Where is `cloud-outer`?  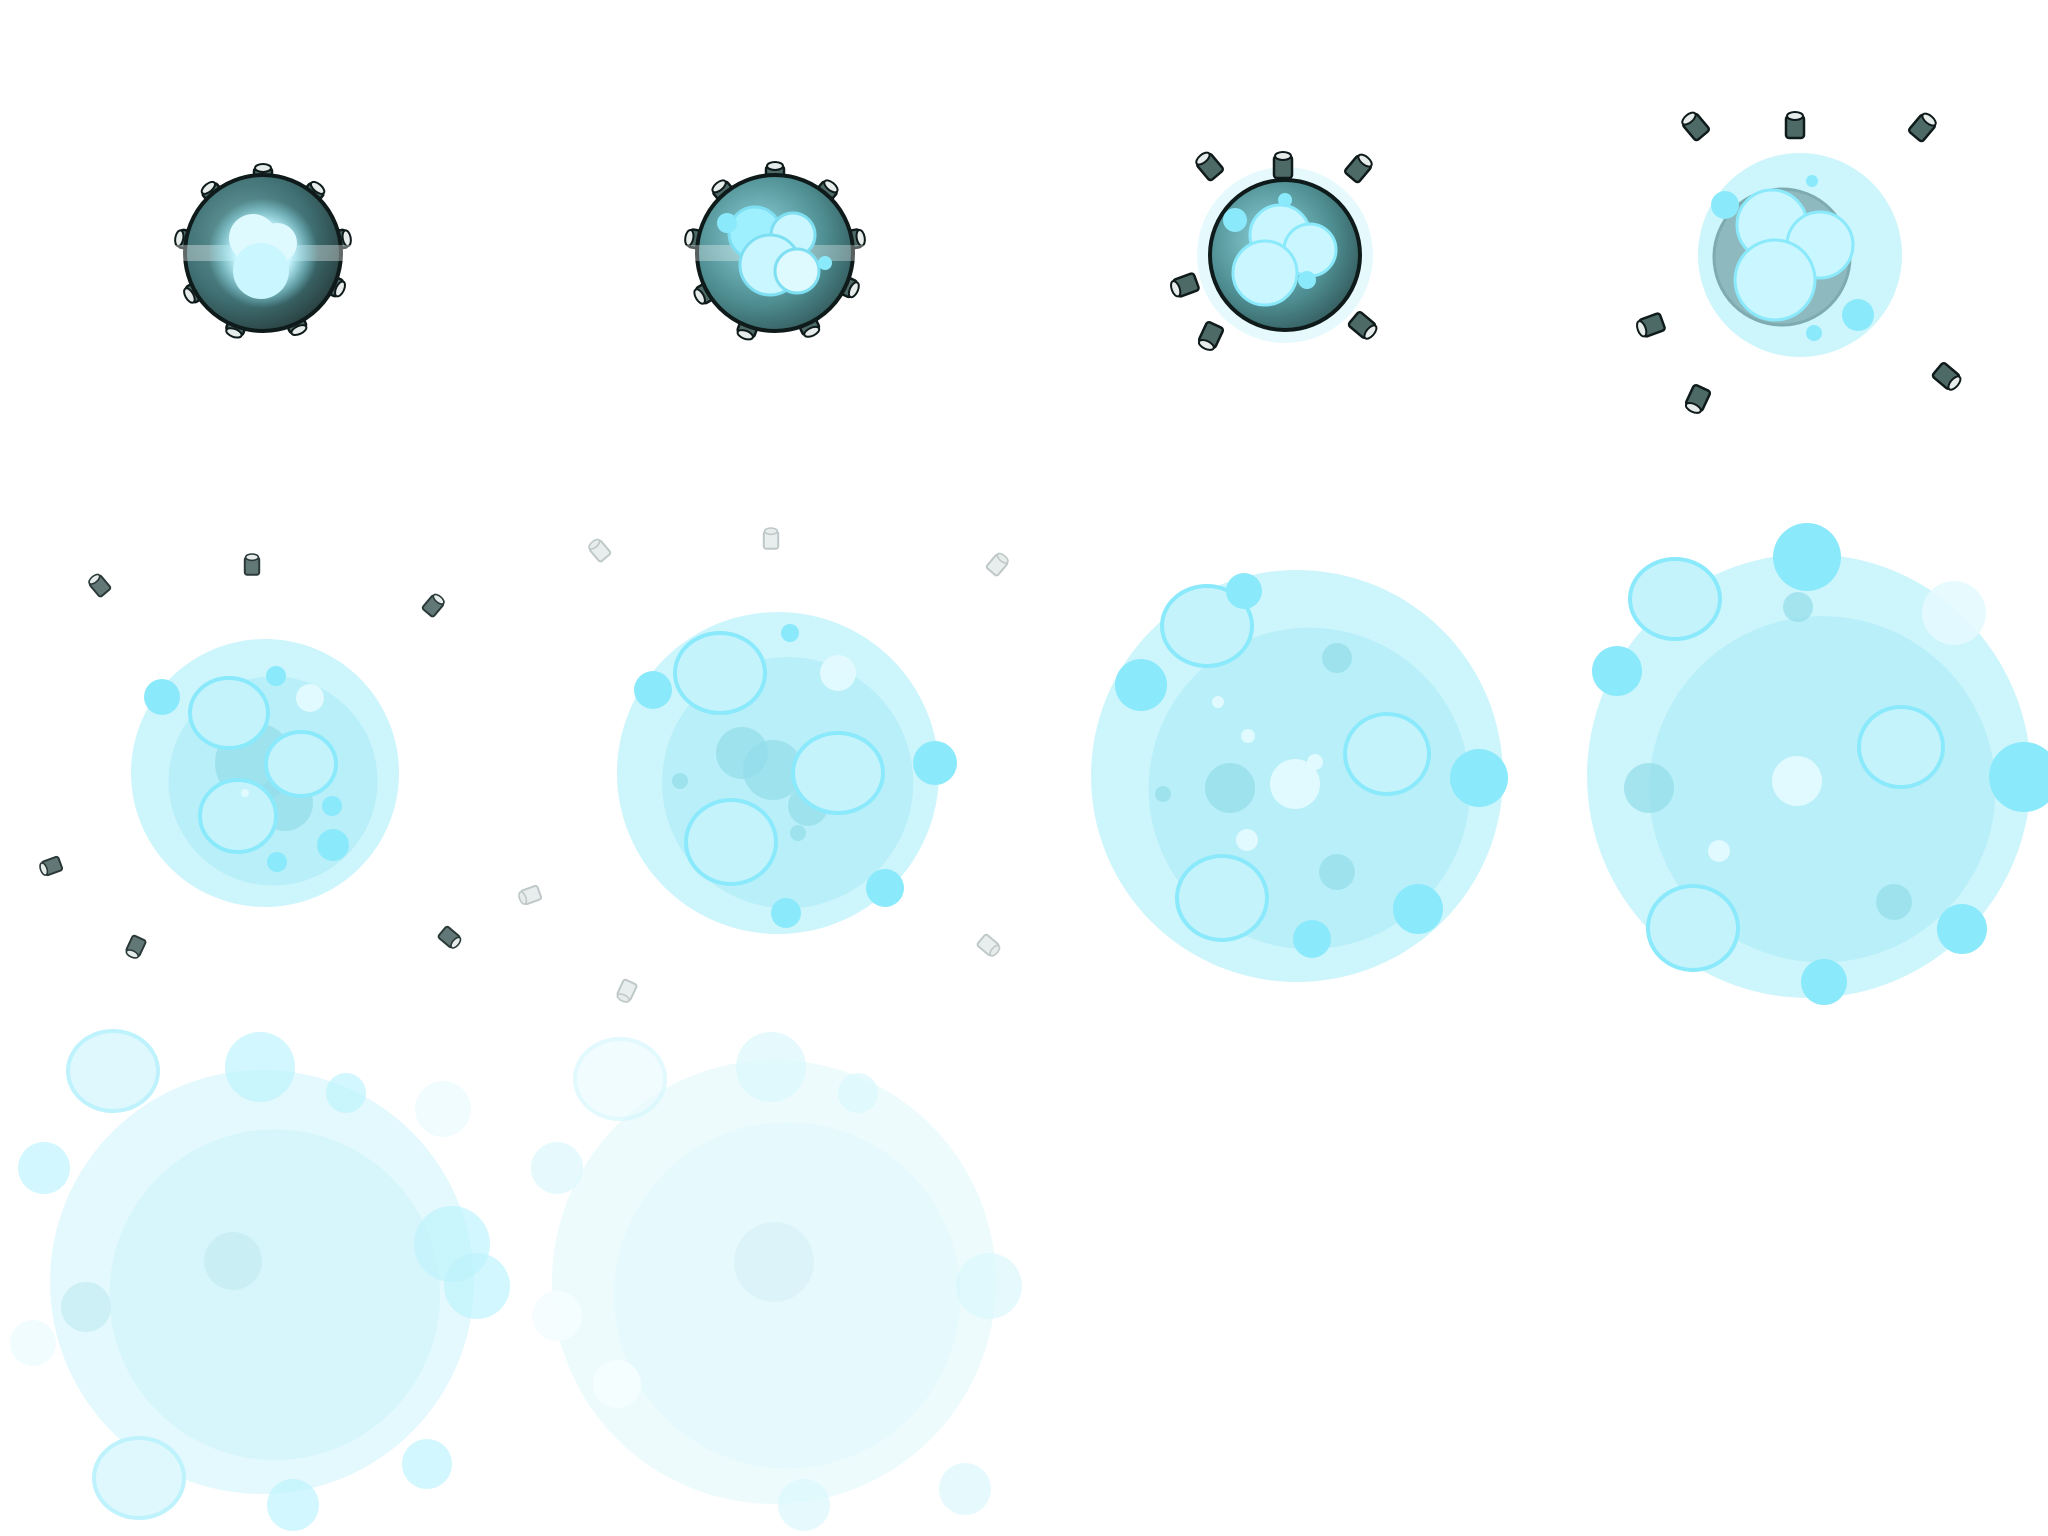
cloud-outer is located at coordinates (774, 1282).